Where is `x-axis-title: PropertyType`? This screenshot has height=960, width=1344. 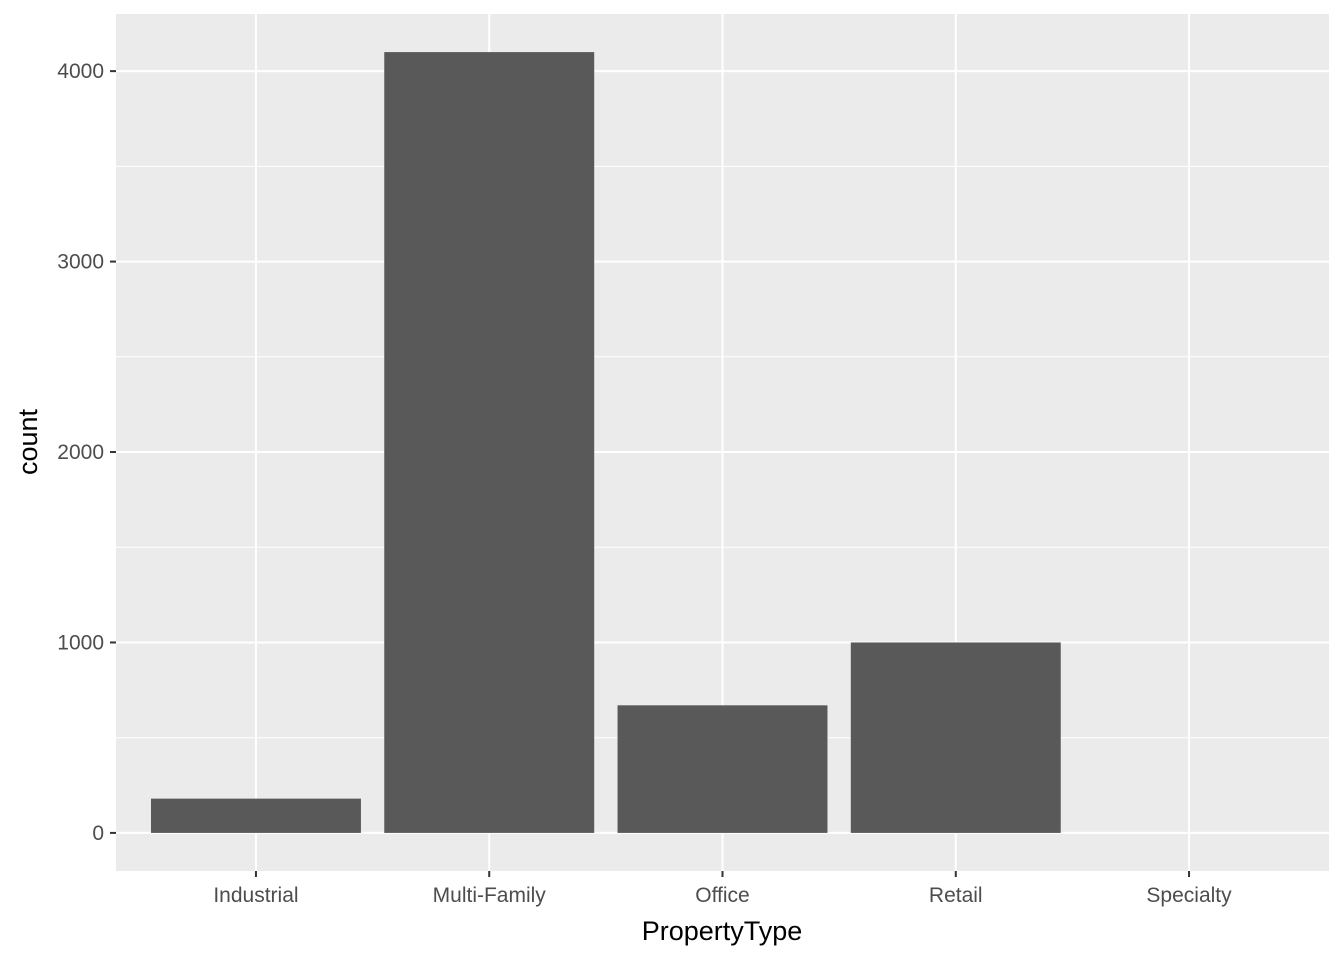
x-axis-title: PropertyType is located at coordinates (722, 931).